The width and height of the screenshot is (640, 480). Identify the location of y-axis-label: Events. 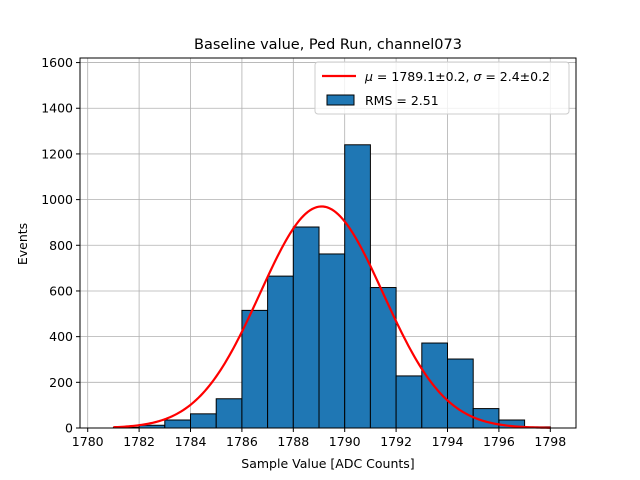
(22, 244).